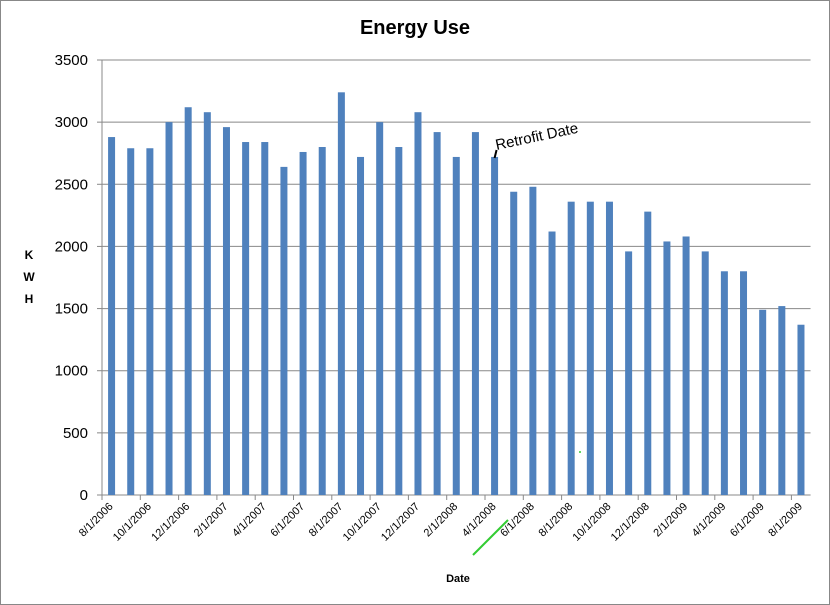 The width and height of the screenshot is (830, 605). I want to click on chart-title: Energy Use, so click(415, 28).